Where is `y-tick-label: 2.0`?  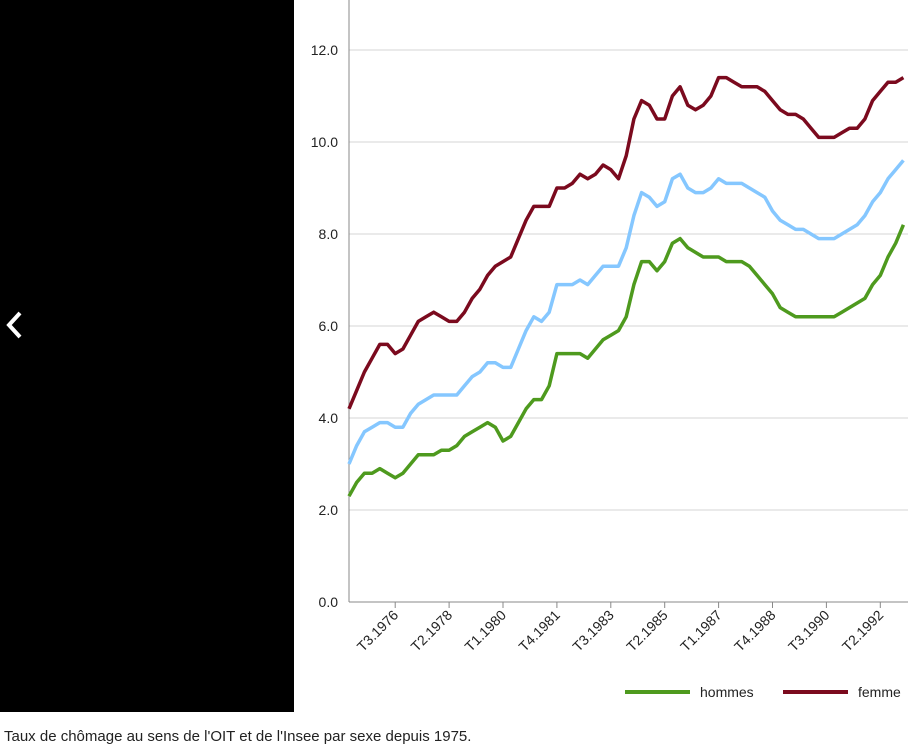
y-tick-label: 2.0 is located at coordinates (329, 510).